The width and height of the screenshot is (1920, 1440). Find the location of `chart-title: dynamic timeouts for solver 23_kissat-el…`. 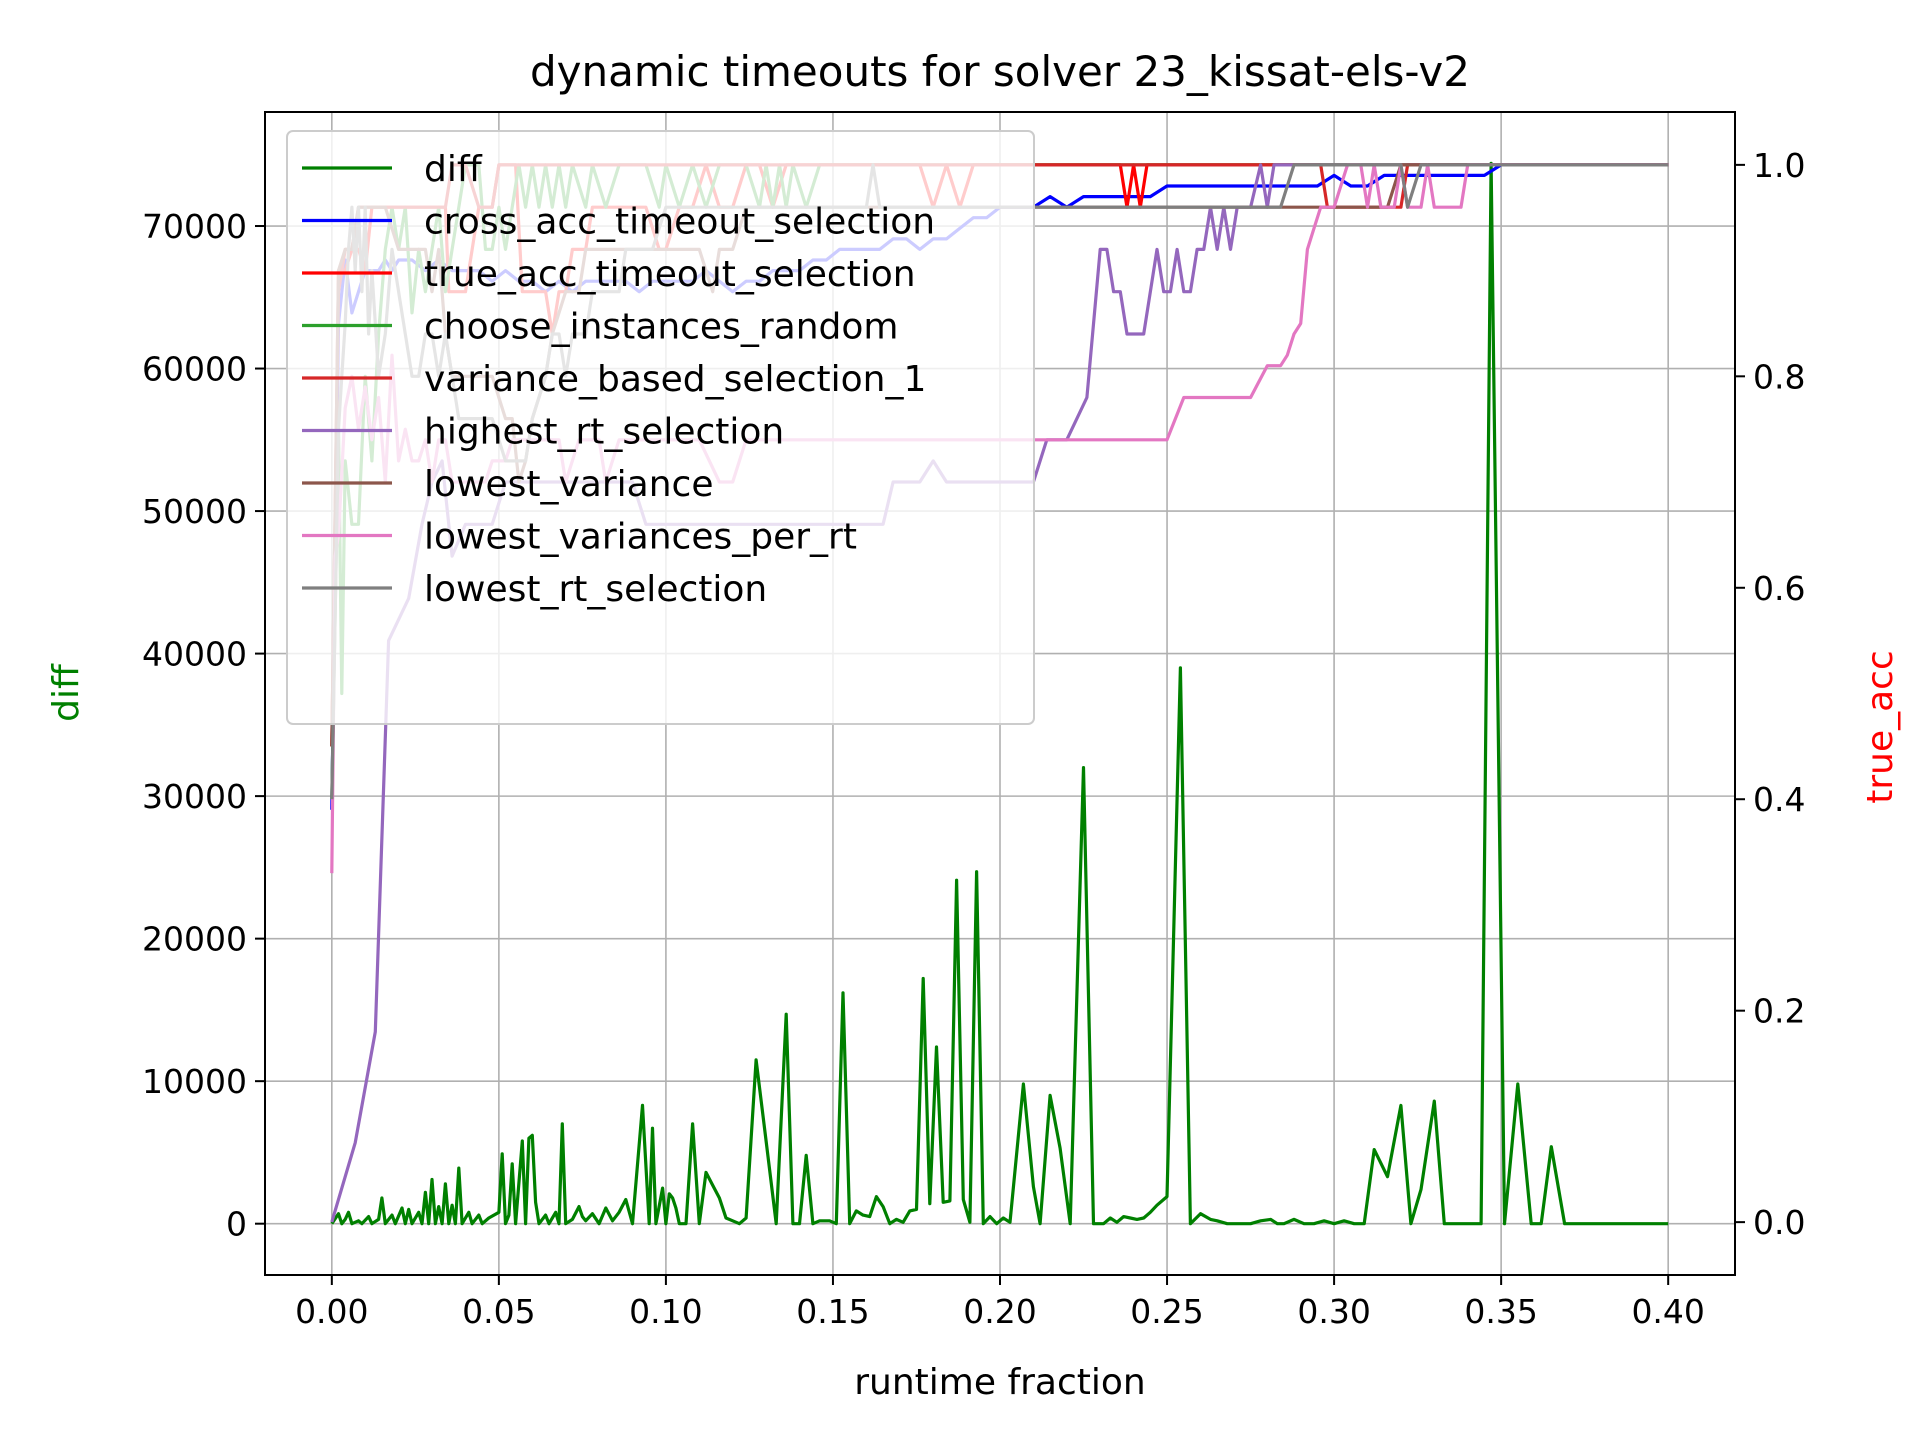

chart-title: dynamic timeouts for solver 23_kissat-el… is located at coordinates (1000, 71).